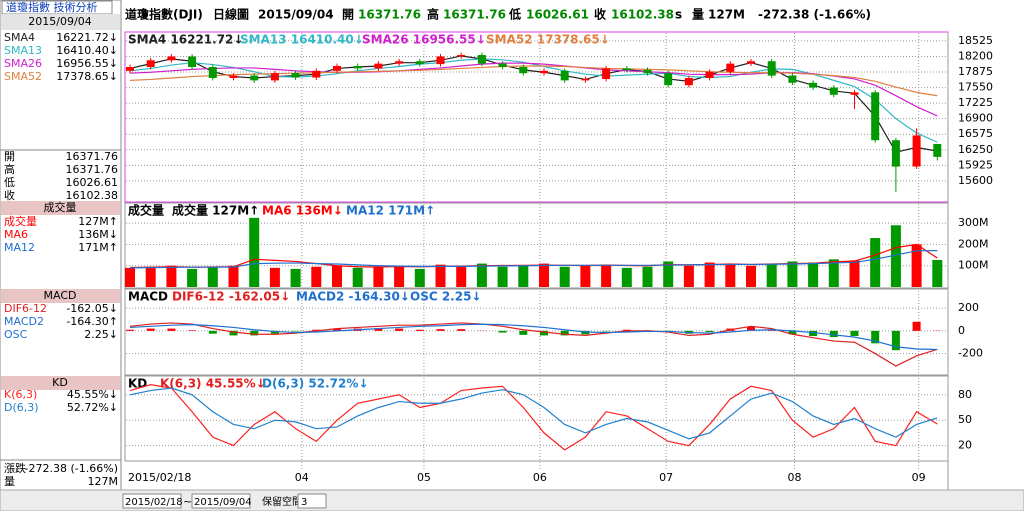  I want to click on row-label: SMA52, so click(23, 76).